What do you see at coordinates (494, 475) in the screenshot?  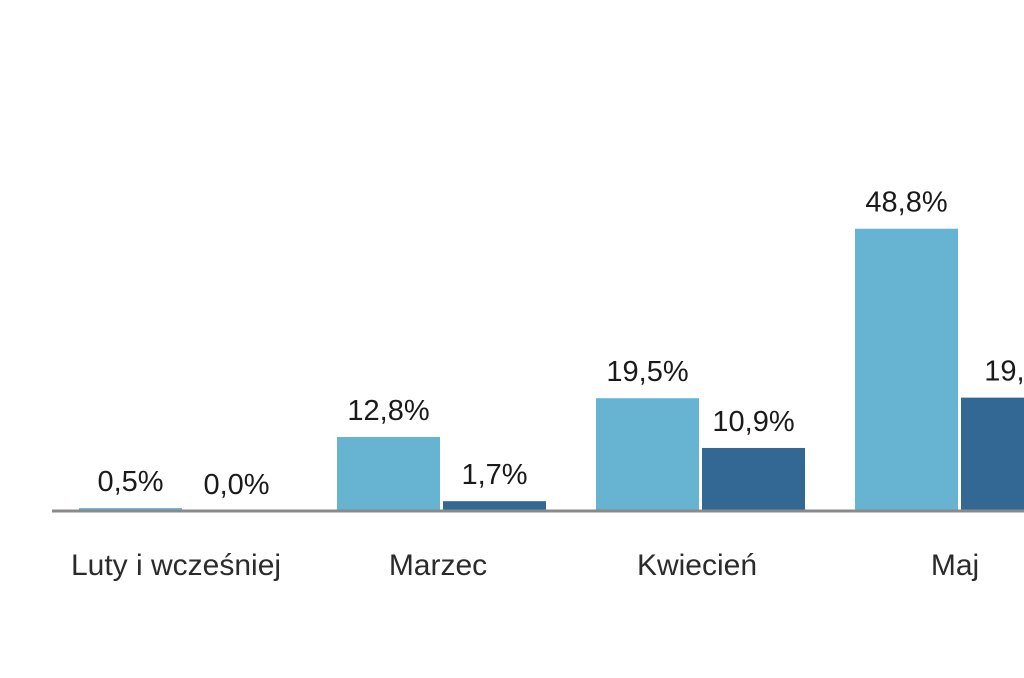 I see `value-label-2-1: 1,7%` at bounding box center [494, 475].